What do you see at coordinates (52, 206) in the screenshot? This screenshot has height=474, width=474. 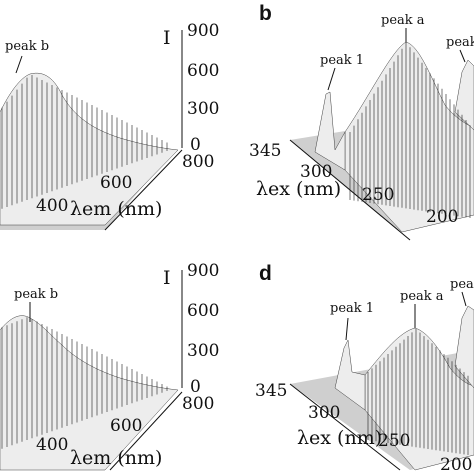 I see `panel-a-em-tick-400: 400` at bounding box center [52, 206].